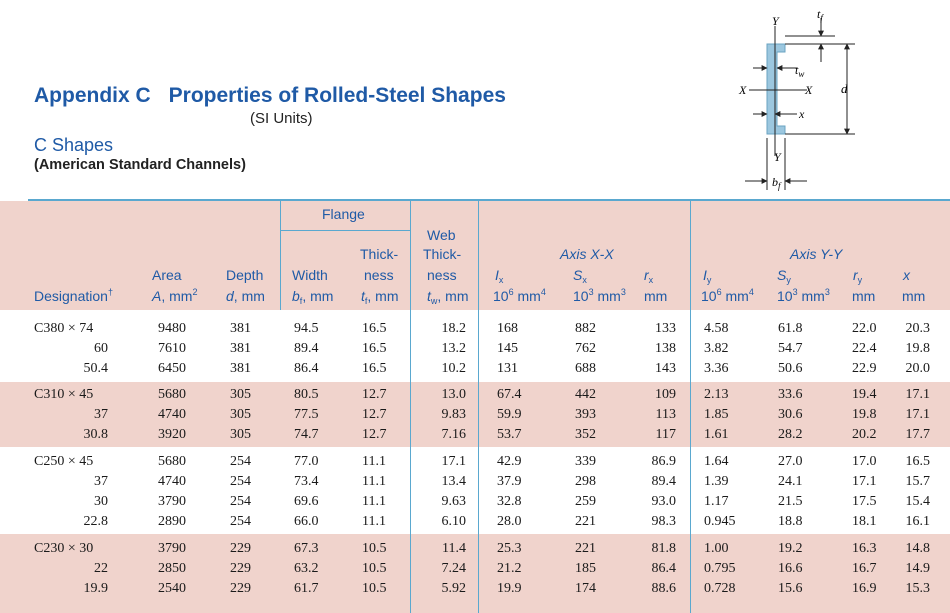  Describe the element at coordinates (918, 568) in the screenshot. I see `cell-xbar: 14.9` at that location.